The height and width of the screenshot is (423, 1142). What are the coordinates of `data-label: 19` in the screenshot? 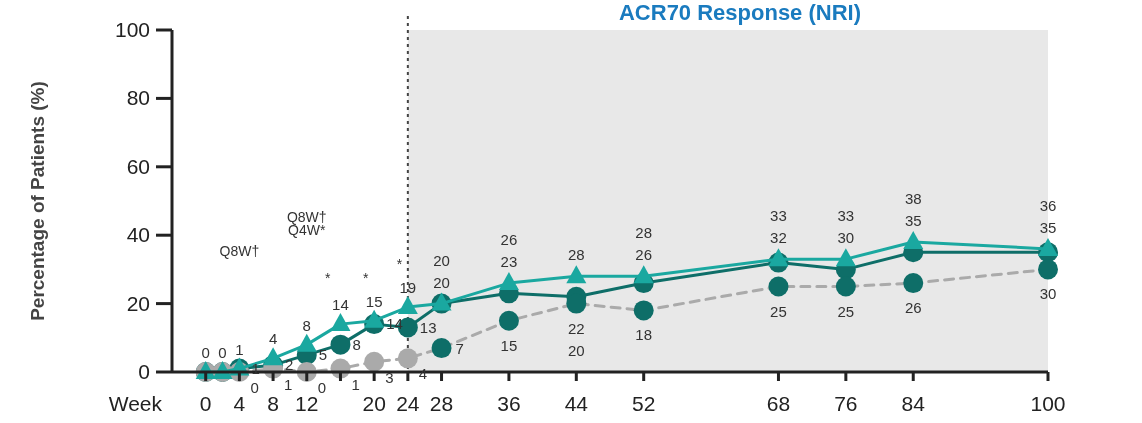 It's located at (408, 288).